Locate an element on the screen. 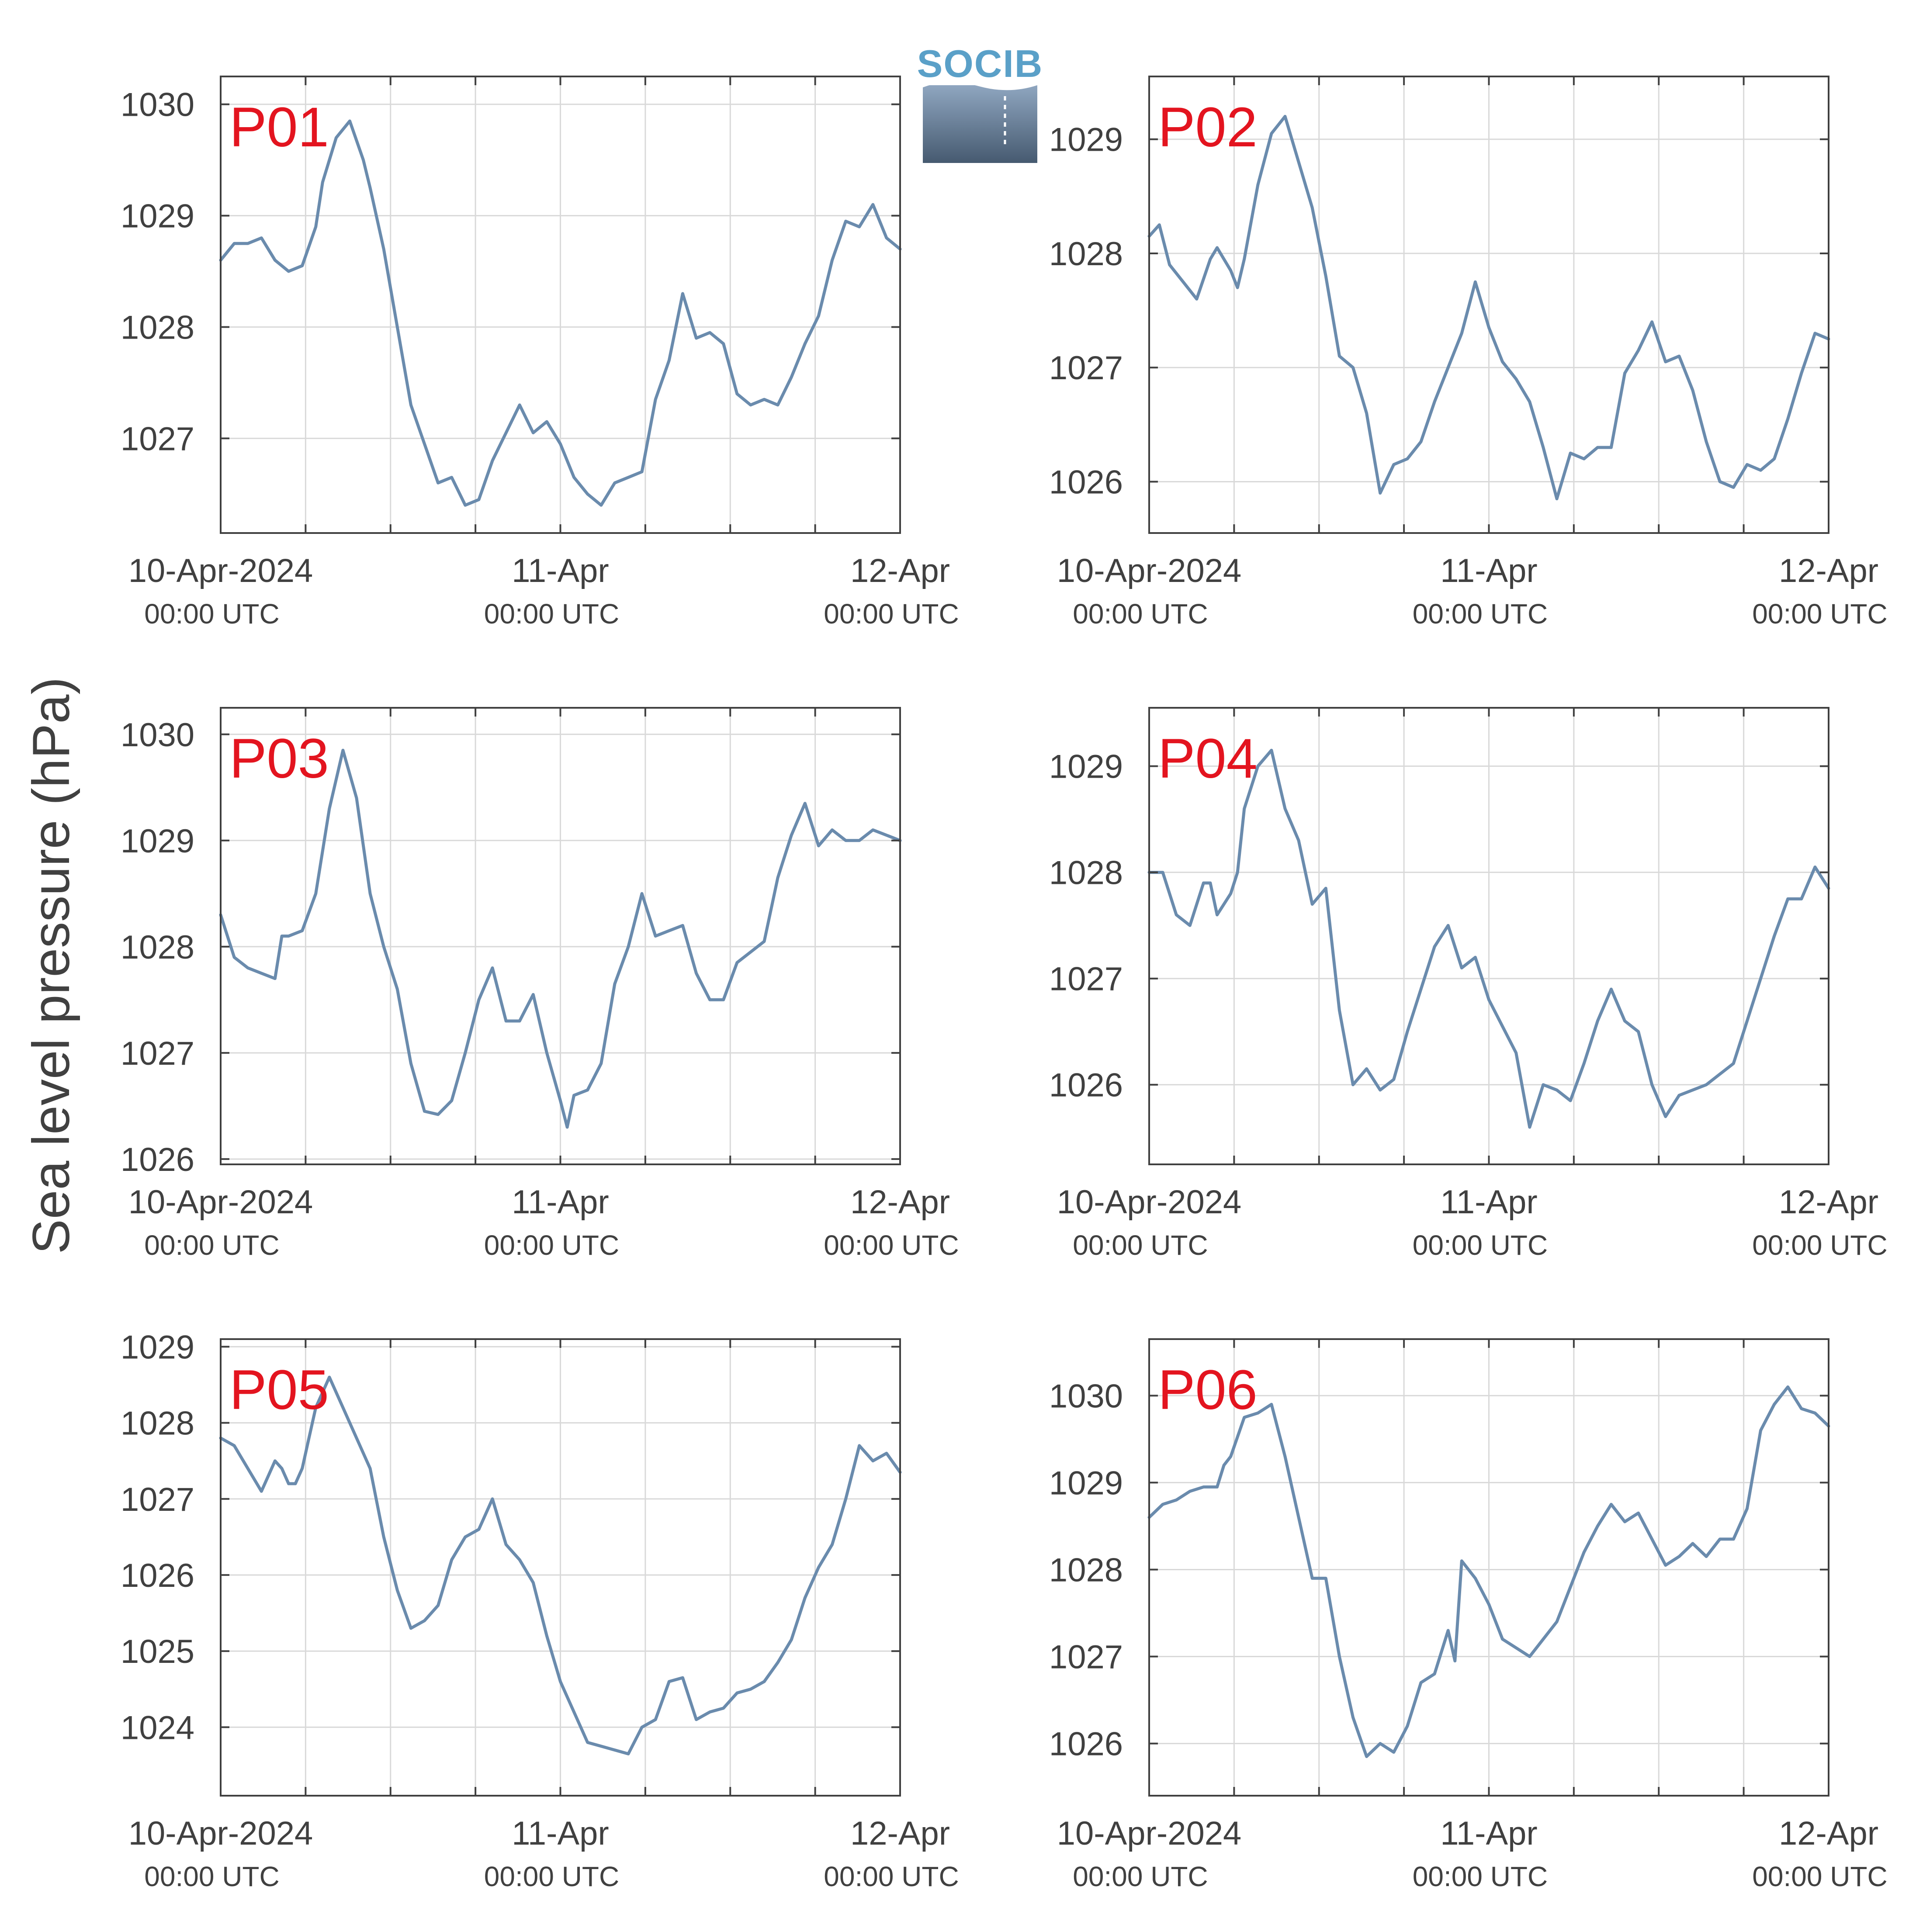 Image resolution: width=1916 pixels, height=1932 pixels. series-line-p02 is located at coordinates (1489, 307).